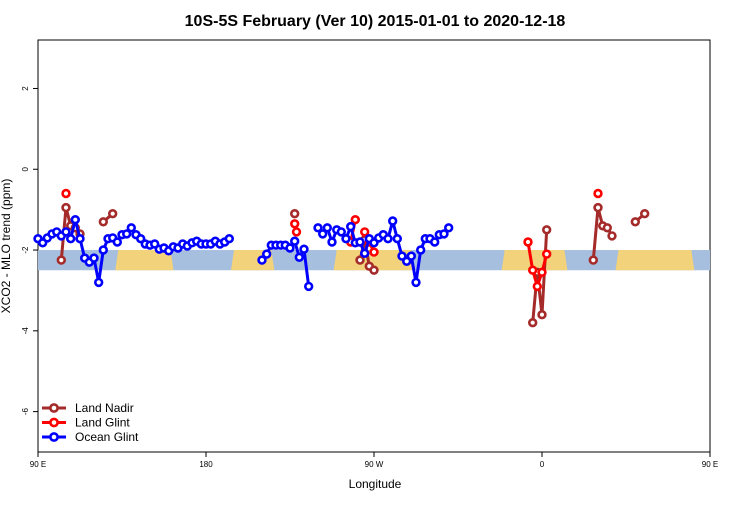  Describe the element at coordinates (25, 88) in the screenshot. I see `y-tick-label: 2` at that location.